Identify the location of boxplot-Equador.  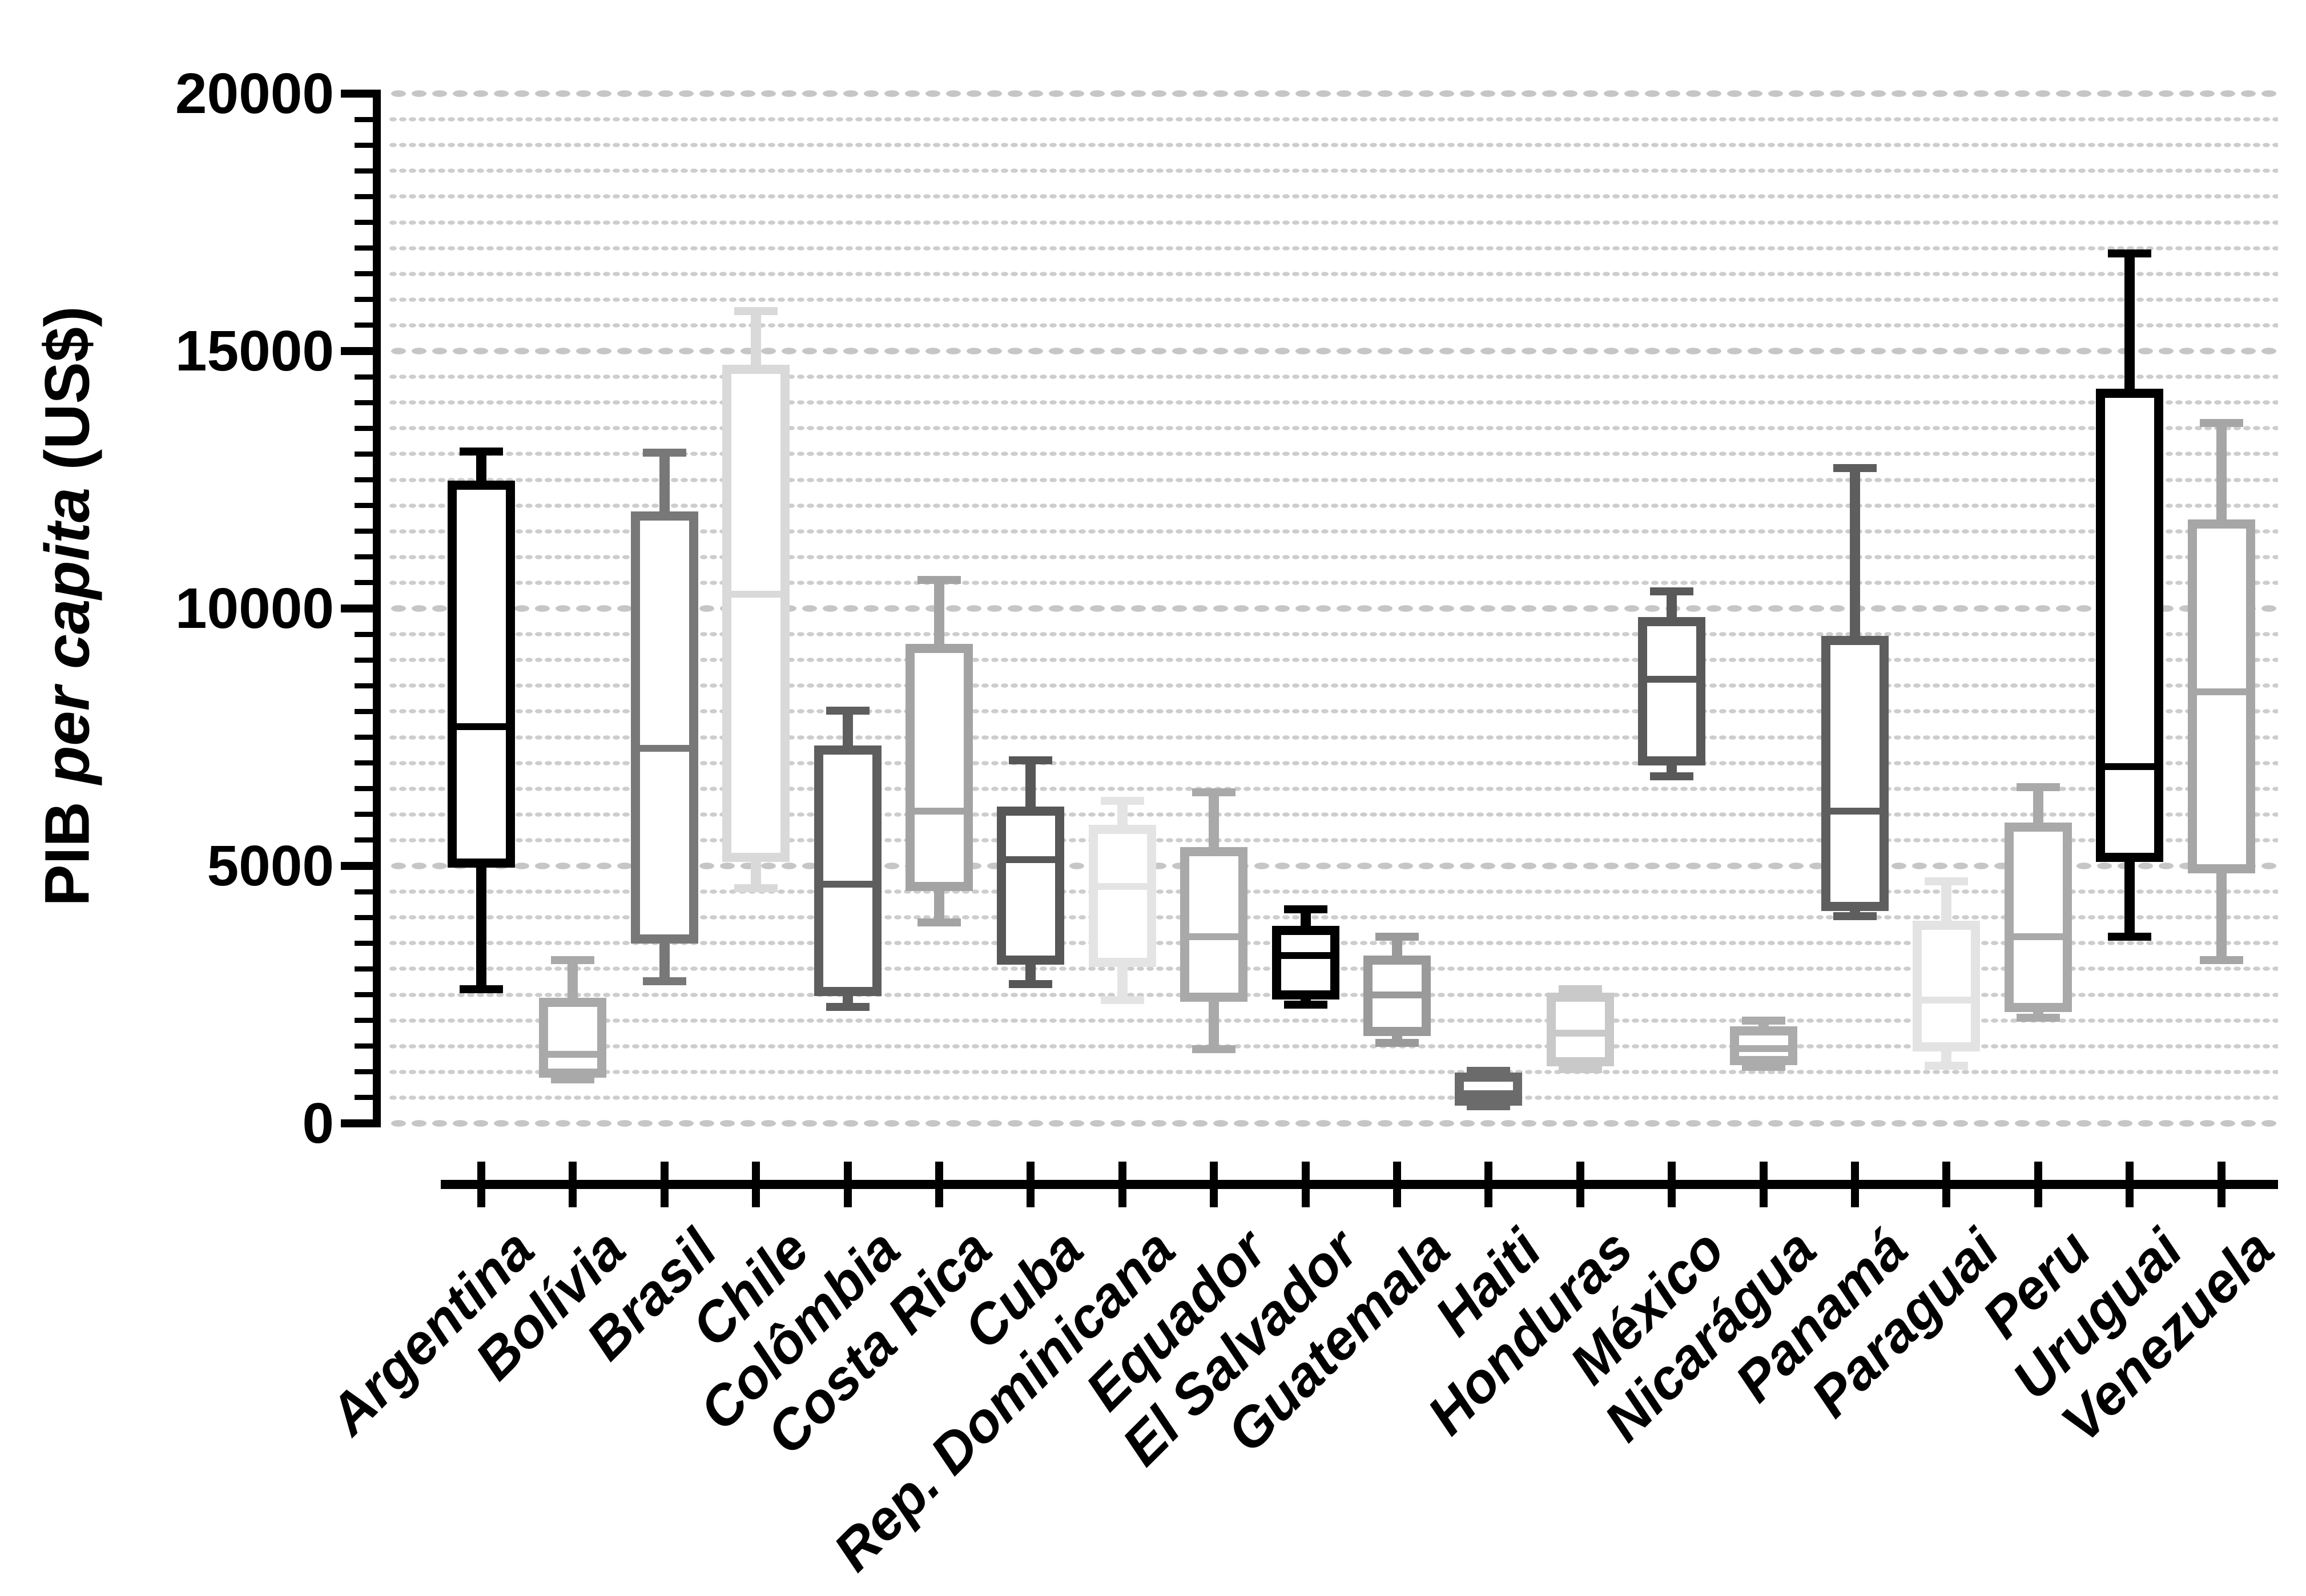
(1214, 921).